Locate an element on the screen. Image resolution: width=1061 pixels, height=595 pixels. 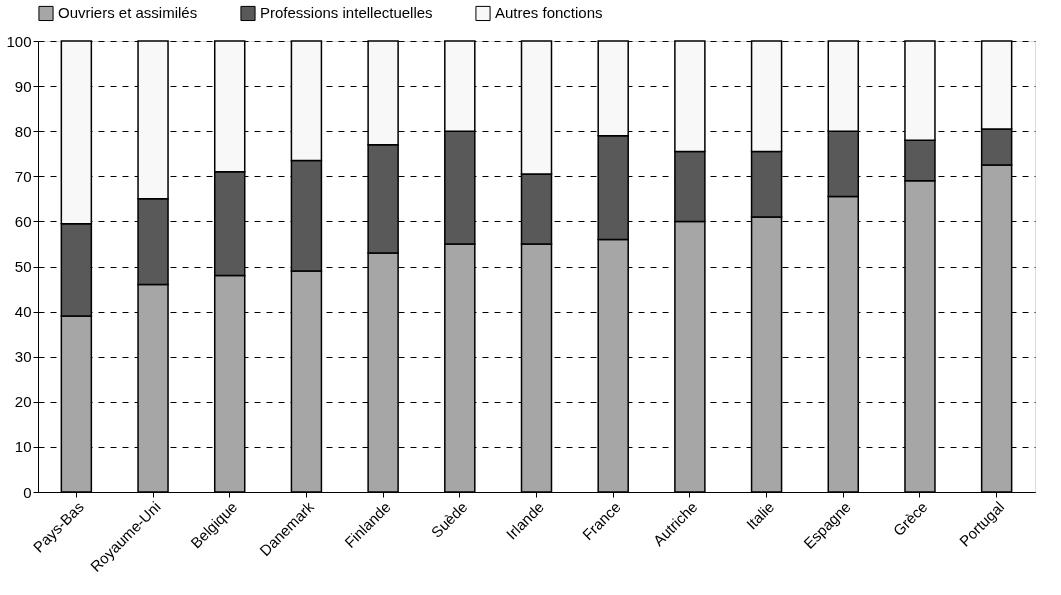
y-tick-label: 70 is located at coordinates (23, 176).